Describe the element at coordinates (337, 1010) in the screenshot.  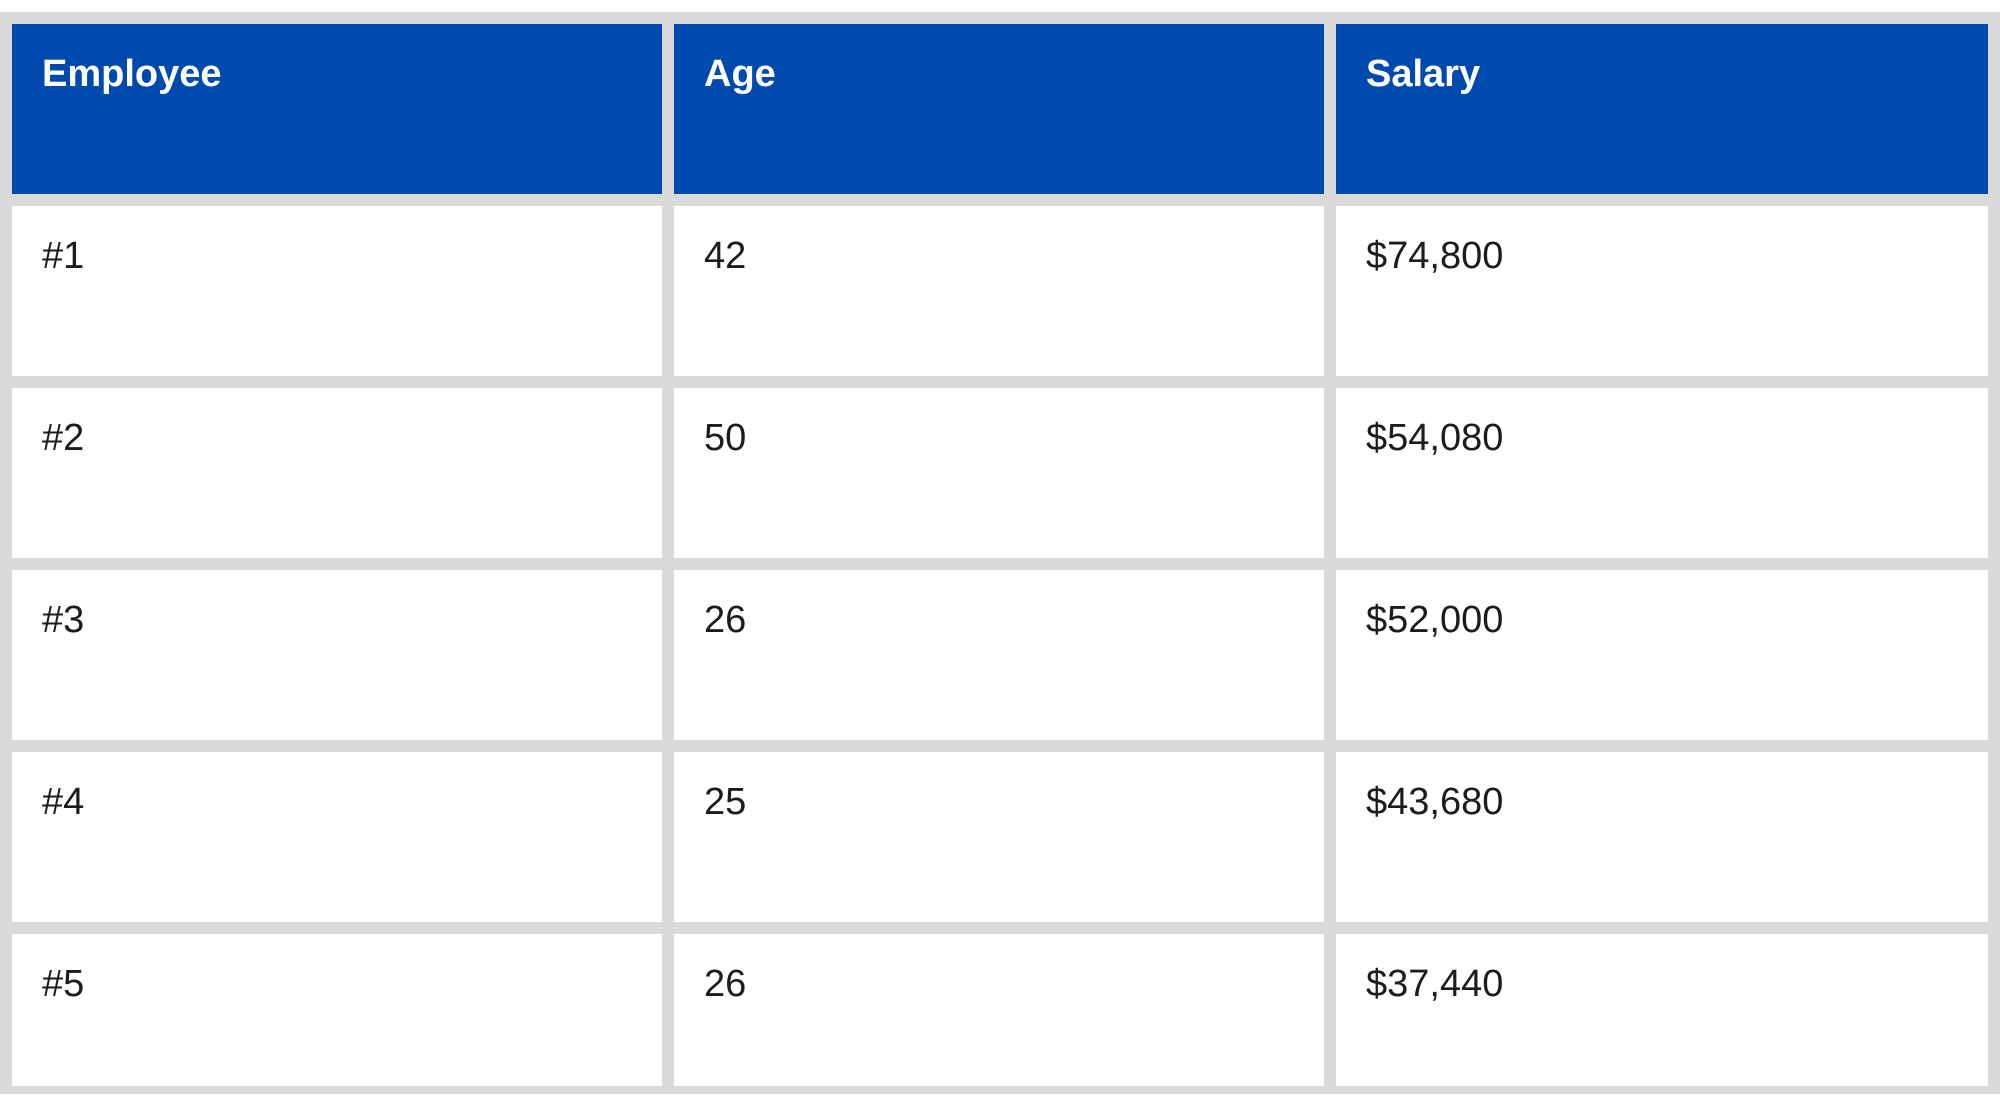
I see `cell-employee: #5` at that location.